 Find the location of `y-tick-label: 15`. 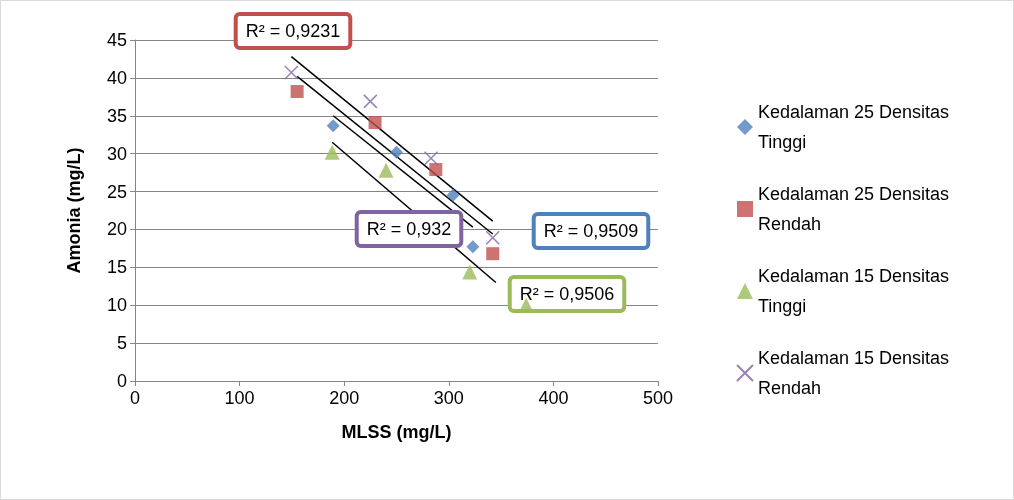

y-tick-label: 15 is located at coordinates (116, 267).